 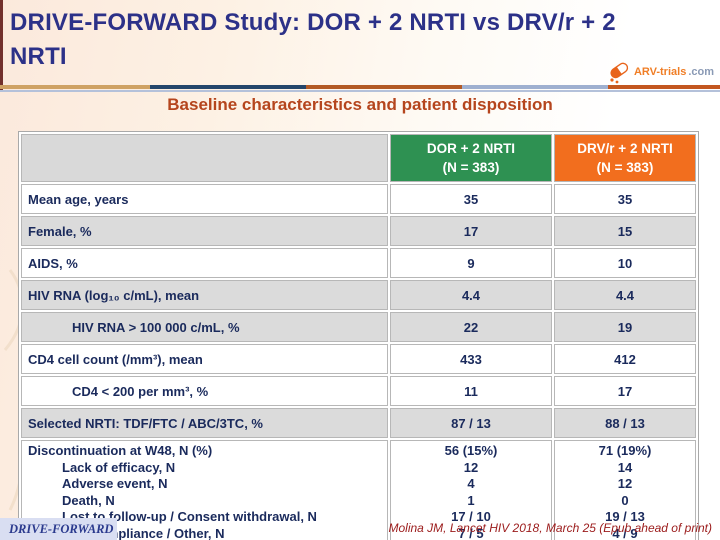 What do you see at coordinates (88, 500) in the screenshot?
I see `disc-label-death: Death, N` at bounding box center [88, 500].